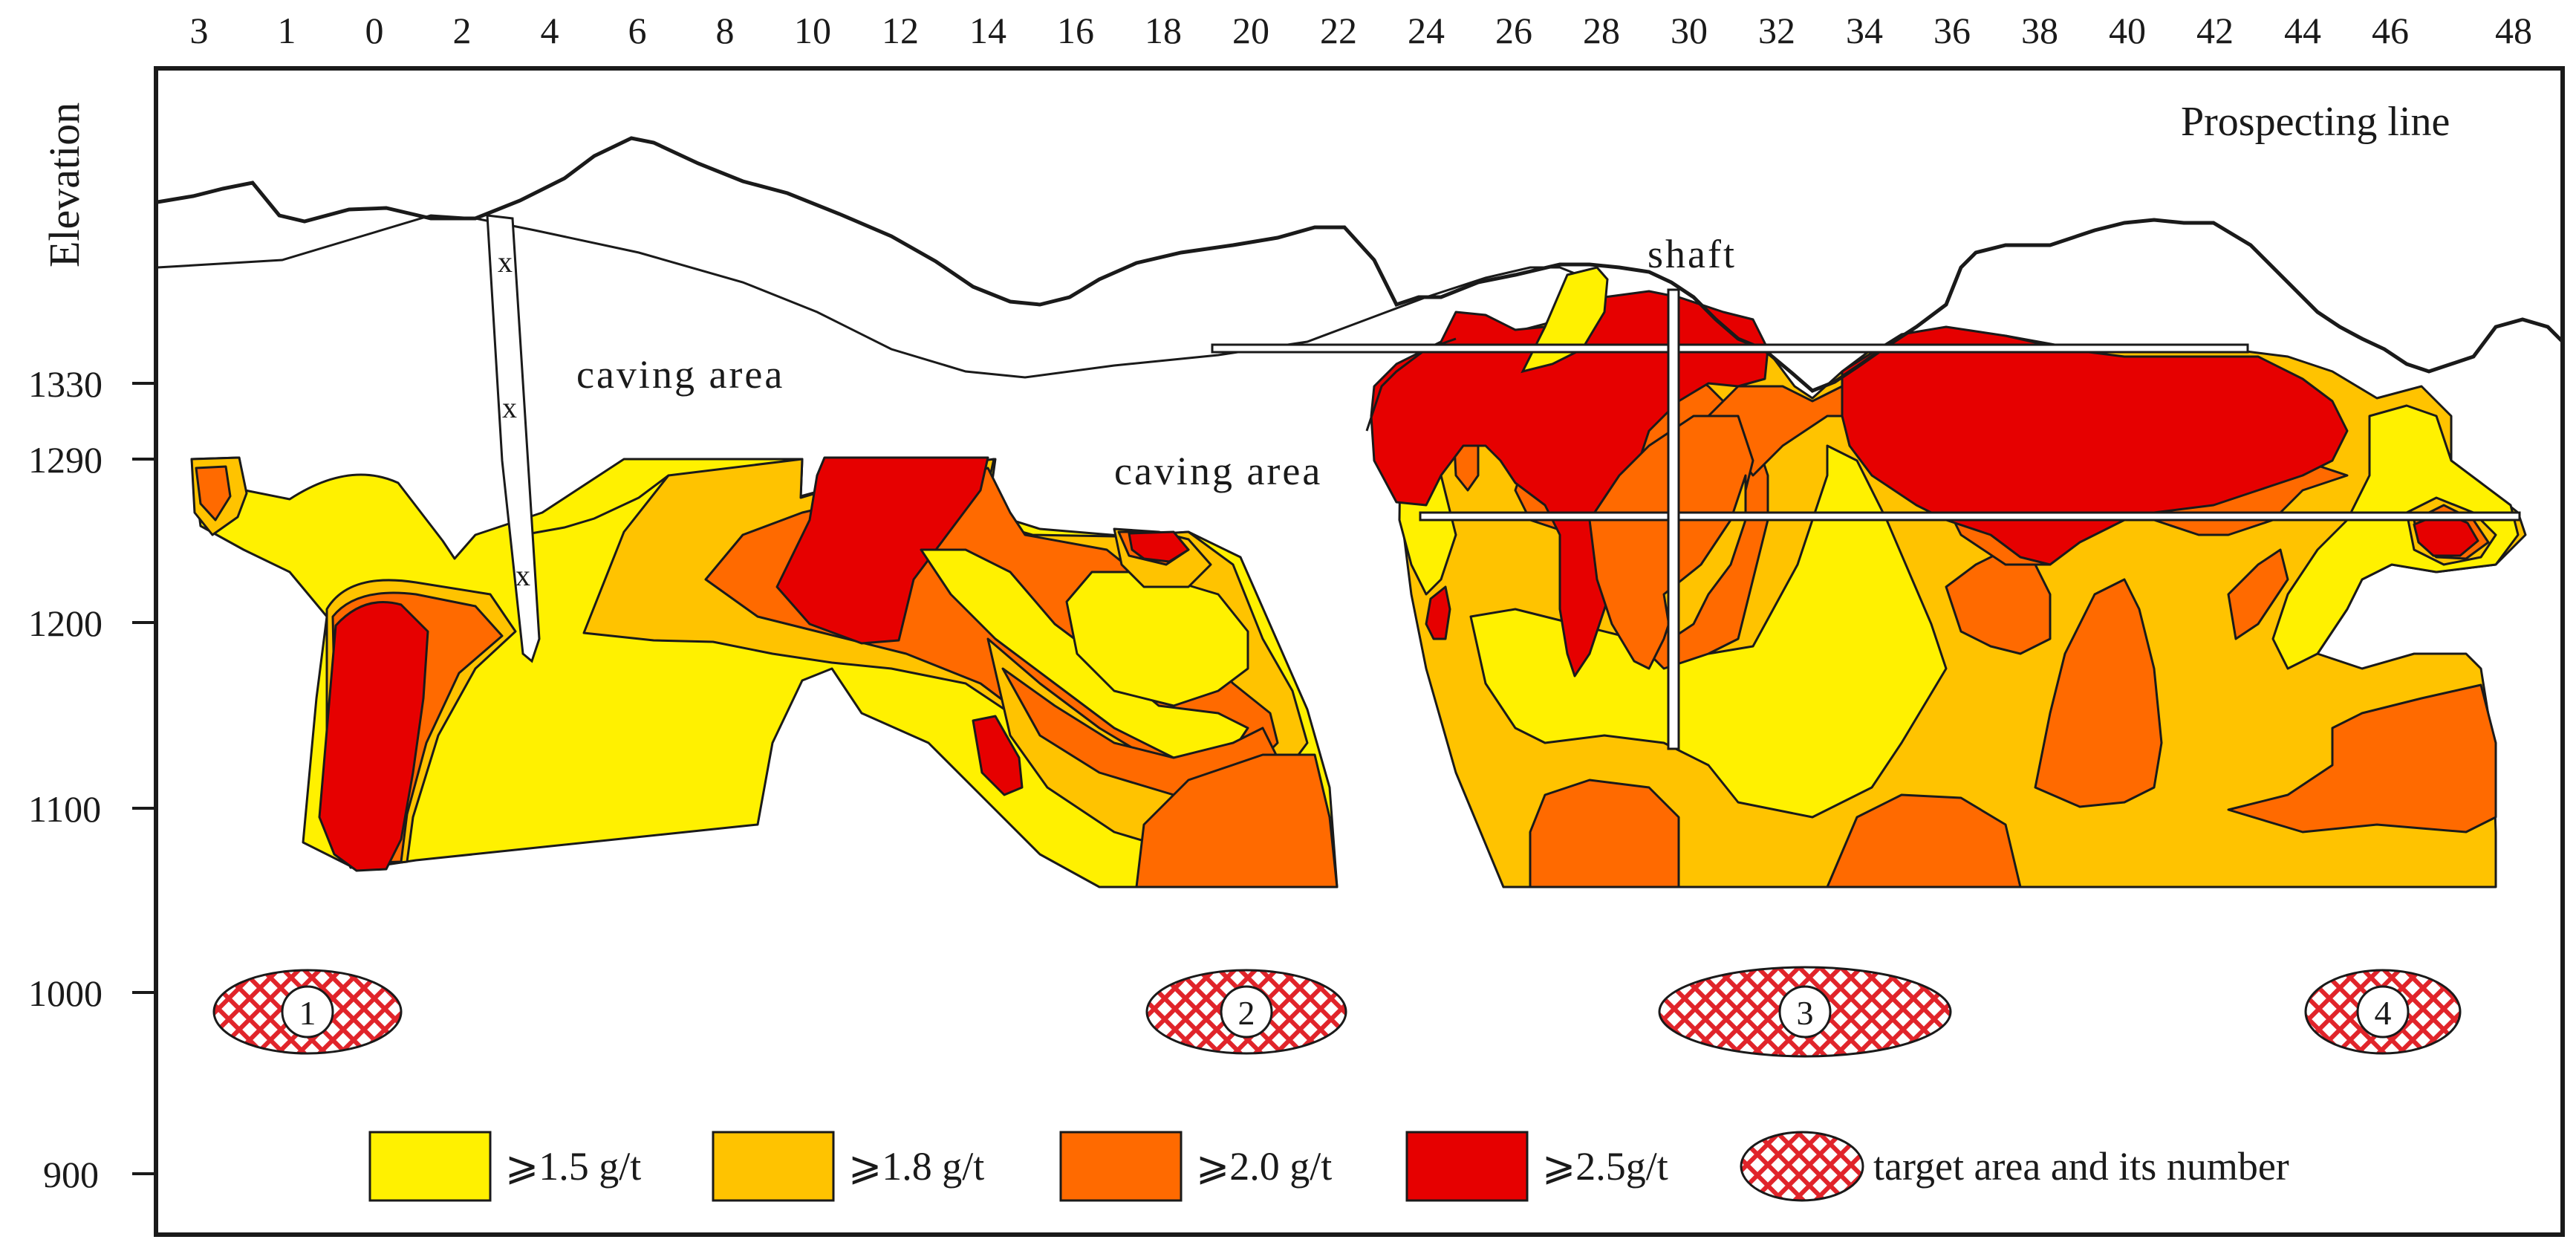  What do you see at coordinates (988, 30) in the screenshot?
I see `prospecting-line-tick: 14` at bounding box center [988, 30].